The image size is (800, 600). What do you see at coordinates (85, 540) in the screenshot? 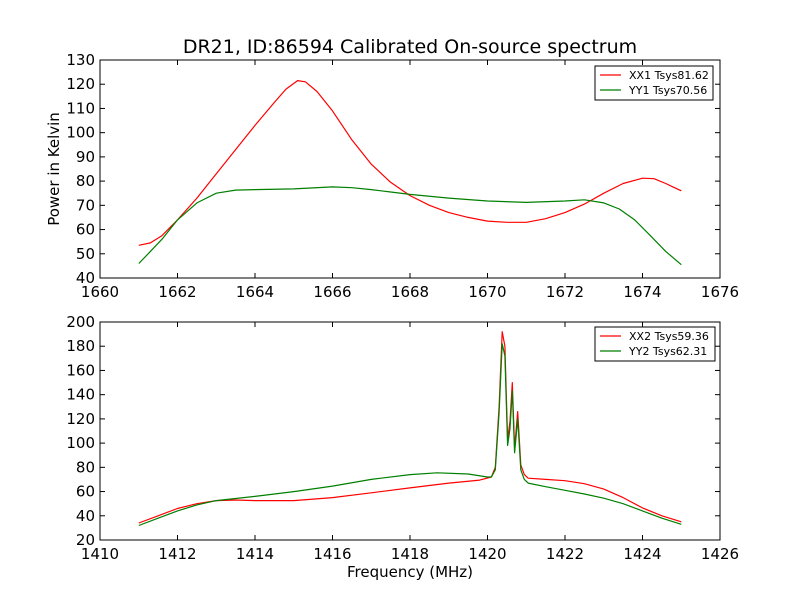
I see `y-tick-label: 20` at bounding box center [85, 540].